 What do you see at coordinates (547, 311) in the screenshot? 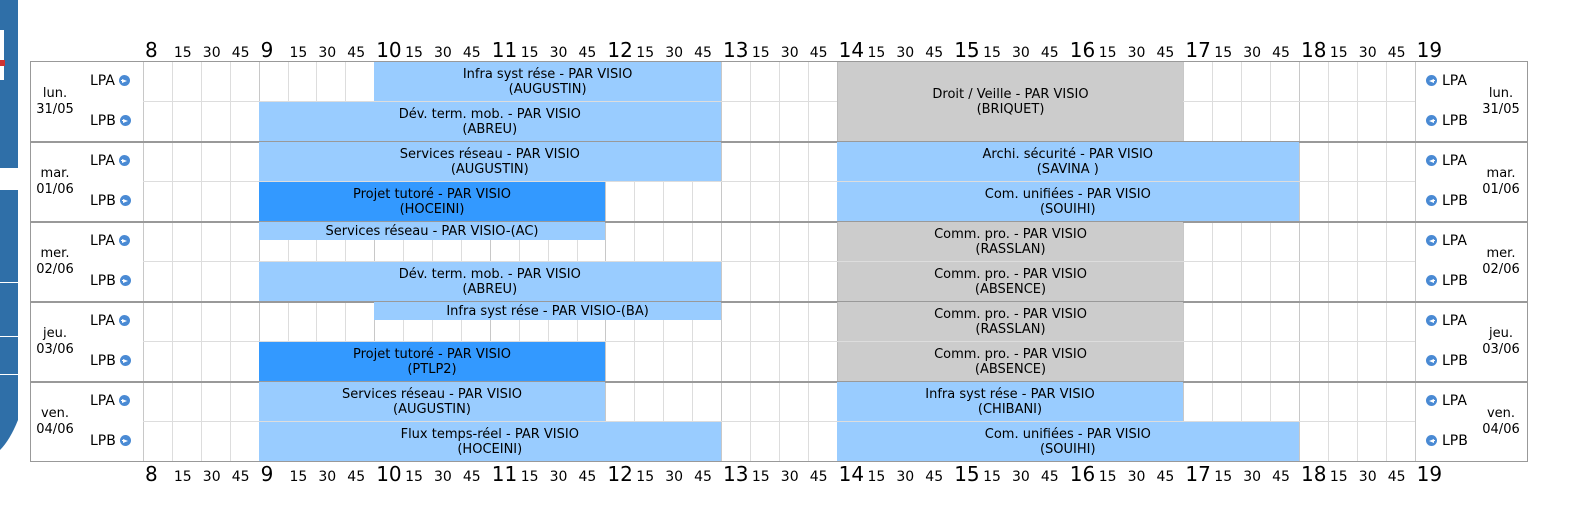
I see `course-block: Infra syst rése - PAR VISIO-(BA)` at bounding box center [547, 311].